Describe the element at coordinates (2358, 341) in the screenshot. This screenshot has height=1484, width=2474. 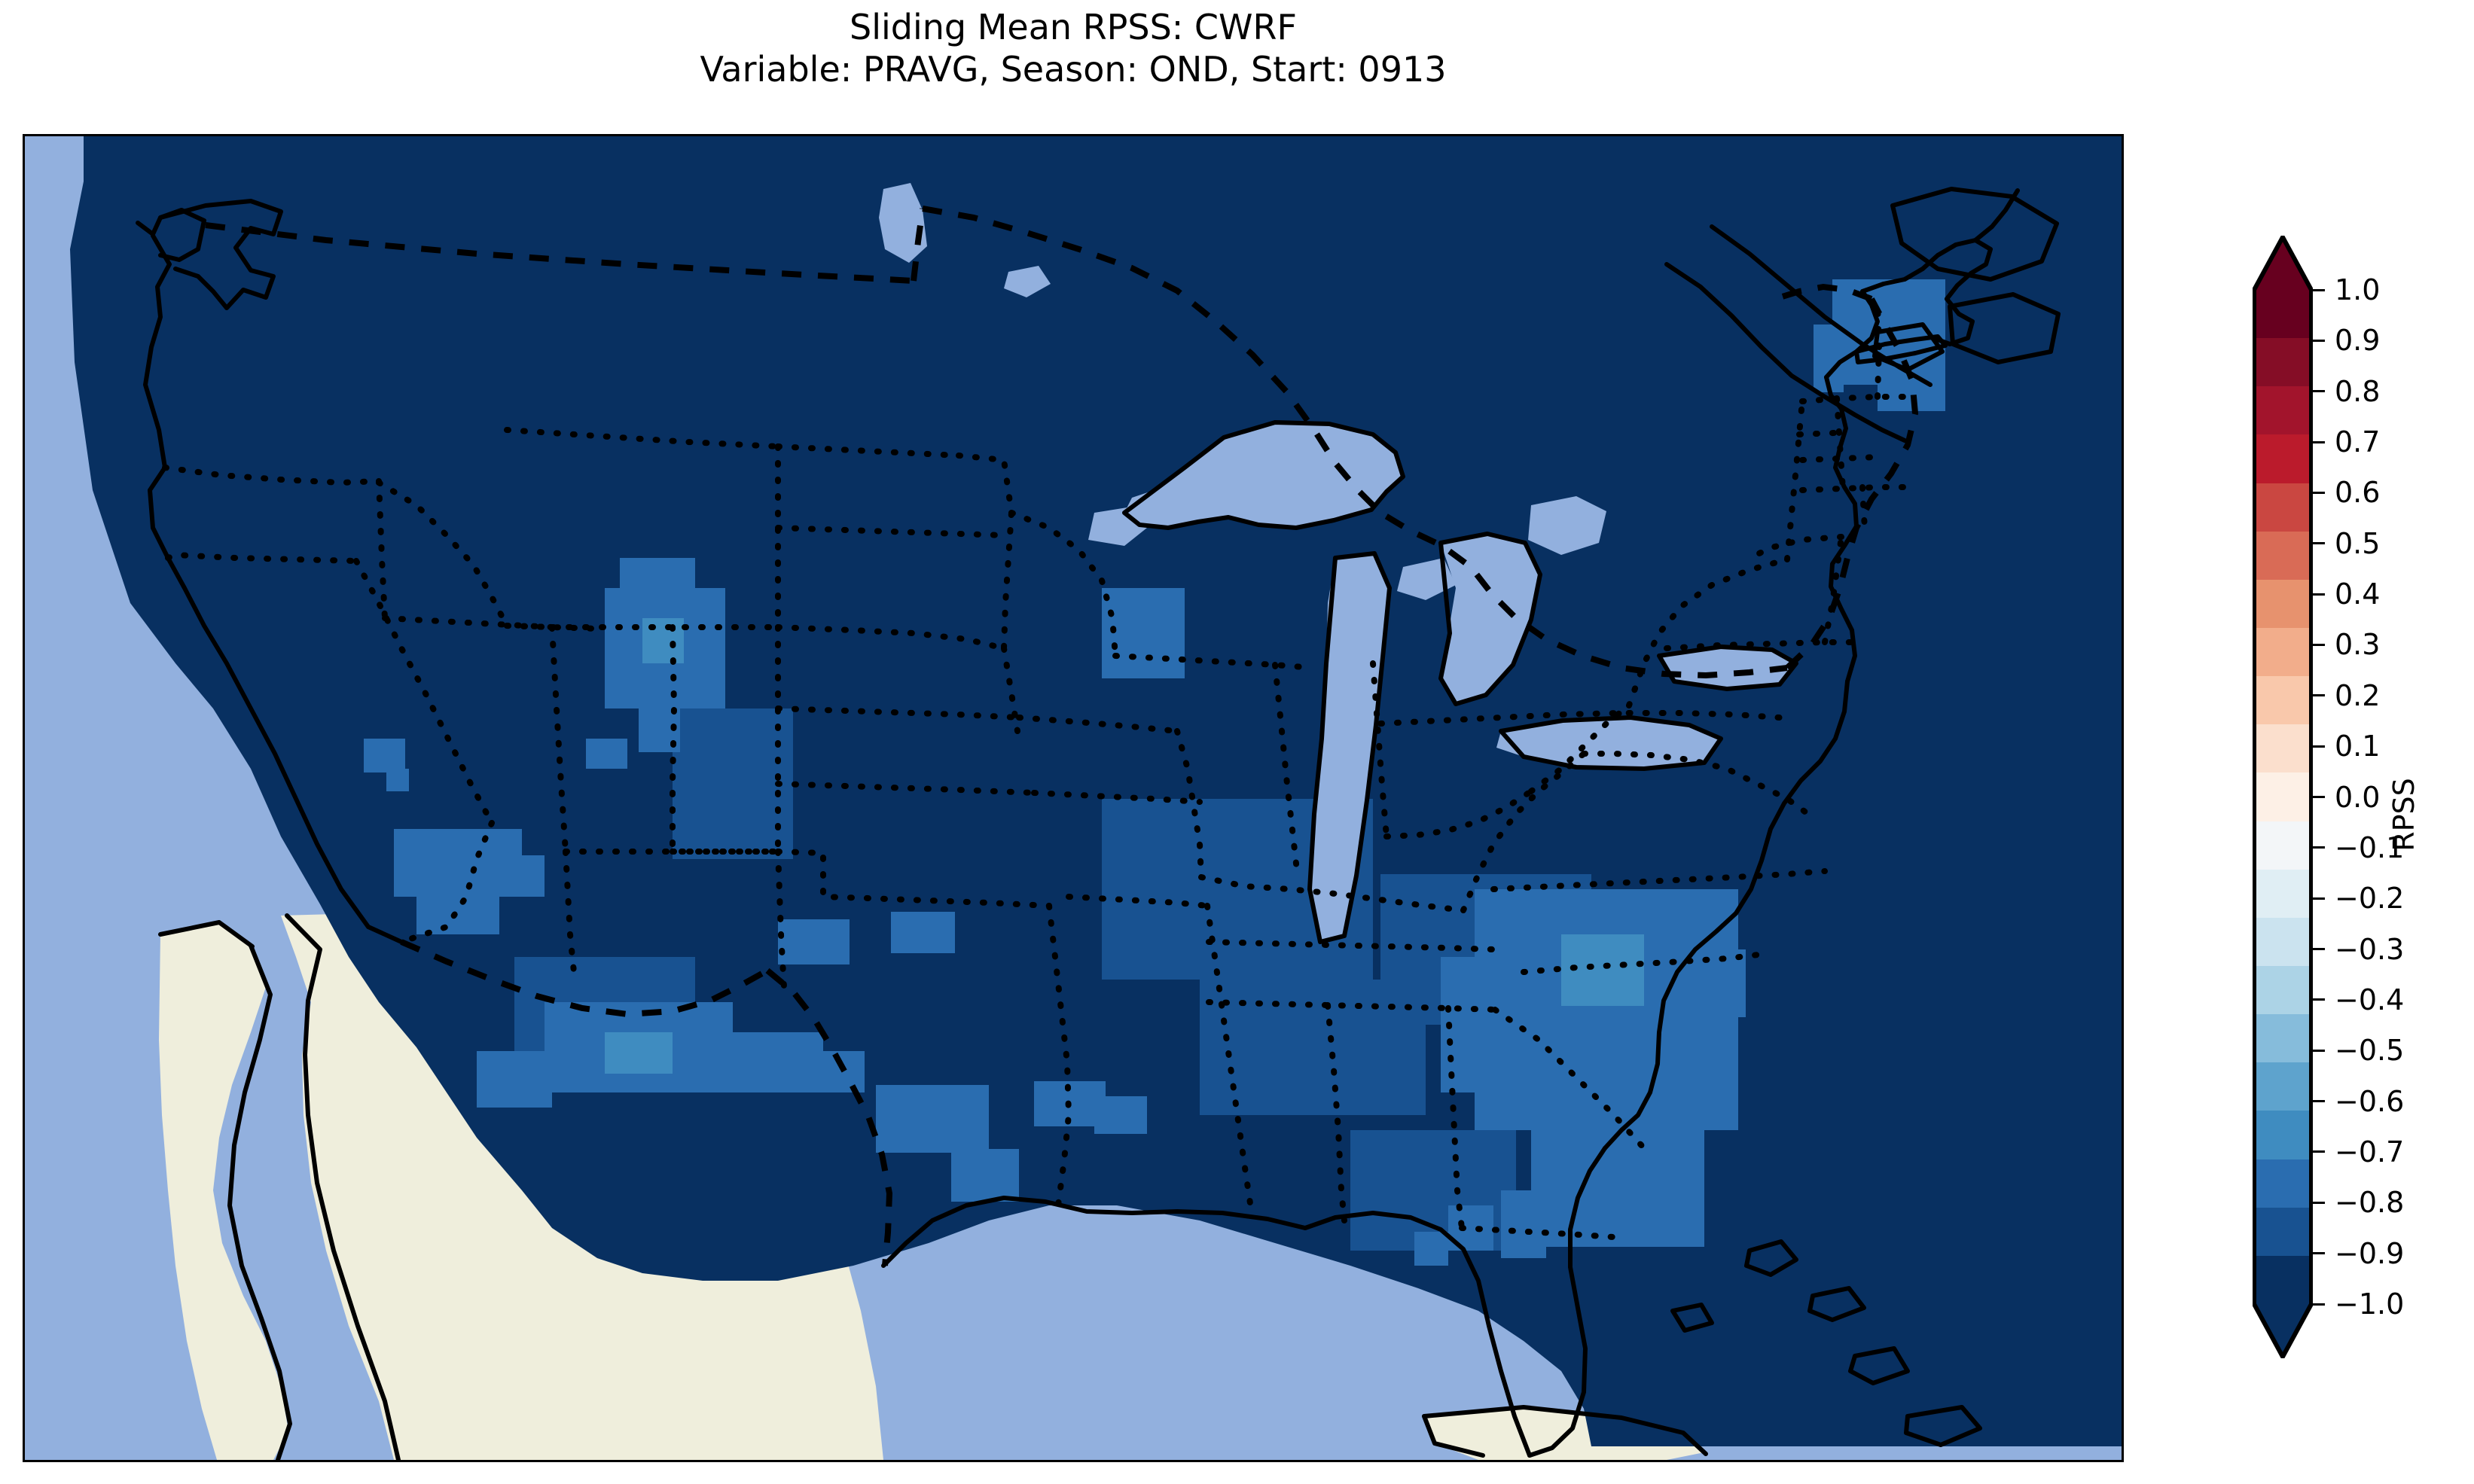
I see `colorbar-tick-label: 0.9` at that location.